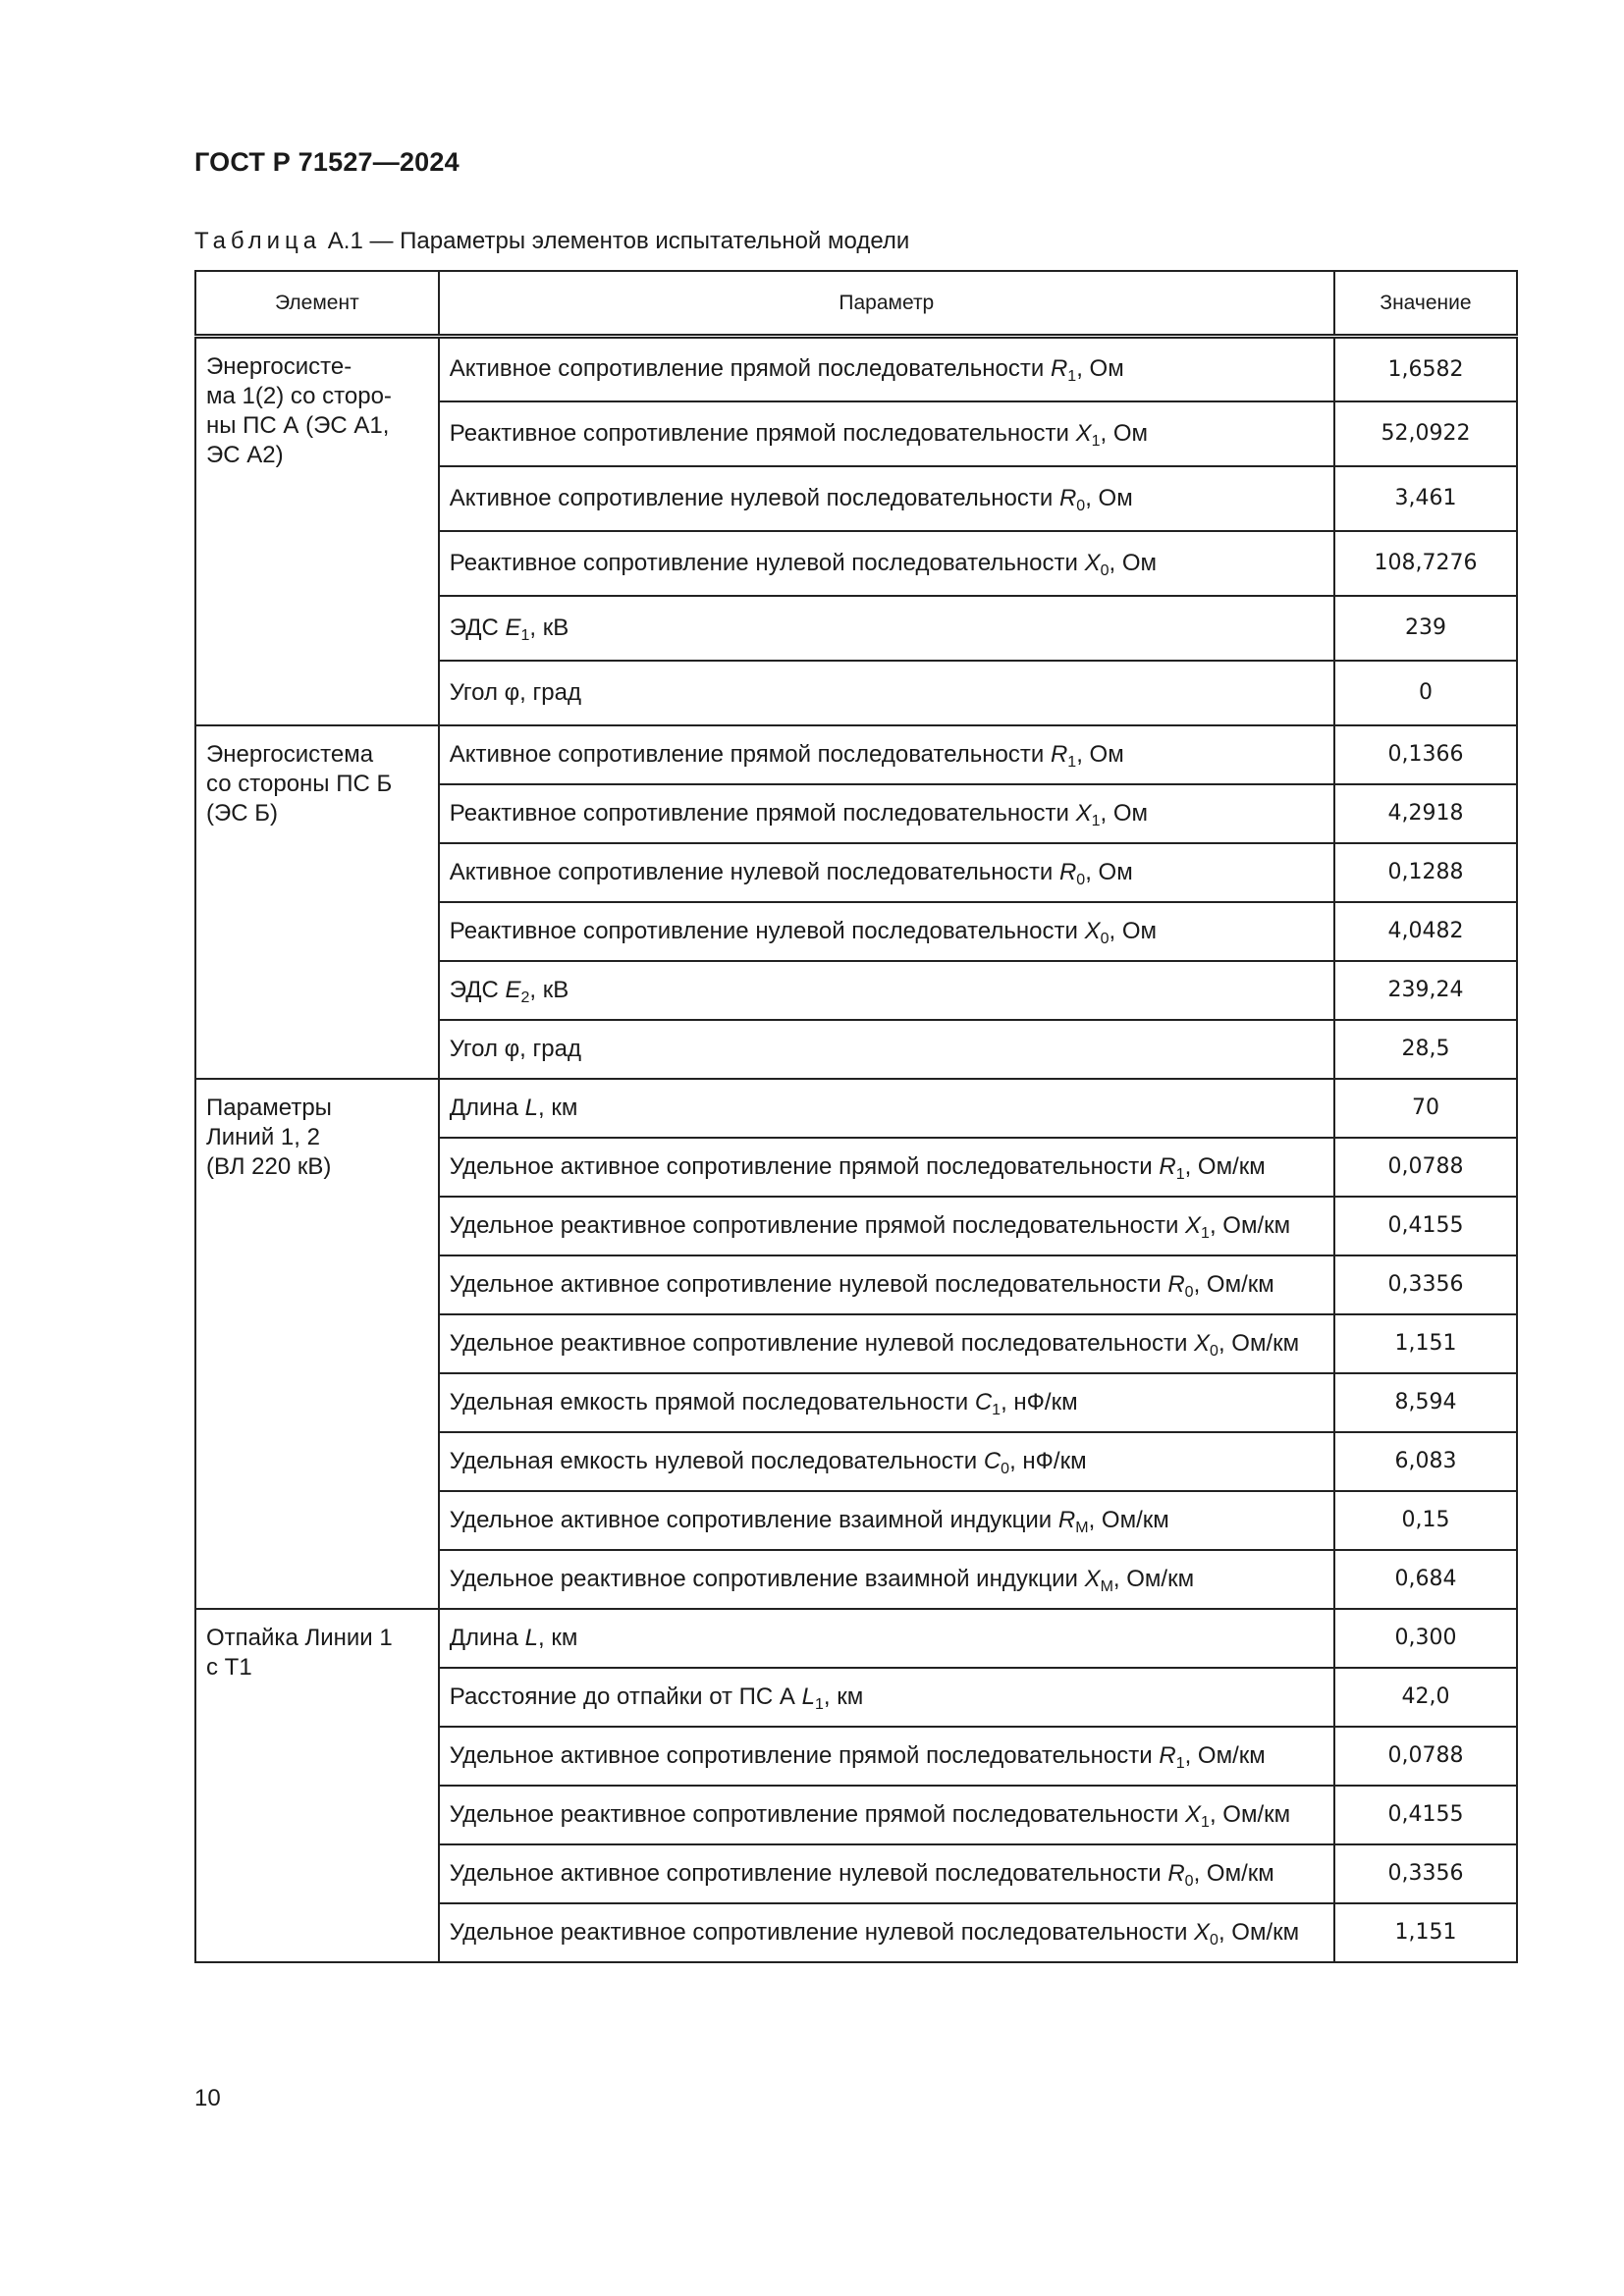 This screenshot has height=2296, width=1624. Describe the element at coordinates (299, 396) in the screenshot. I see `element-line: ма 1(2) со сторо-` at that location.